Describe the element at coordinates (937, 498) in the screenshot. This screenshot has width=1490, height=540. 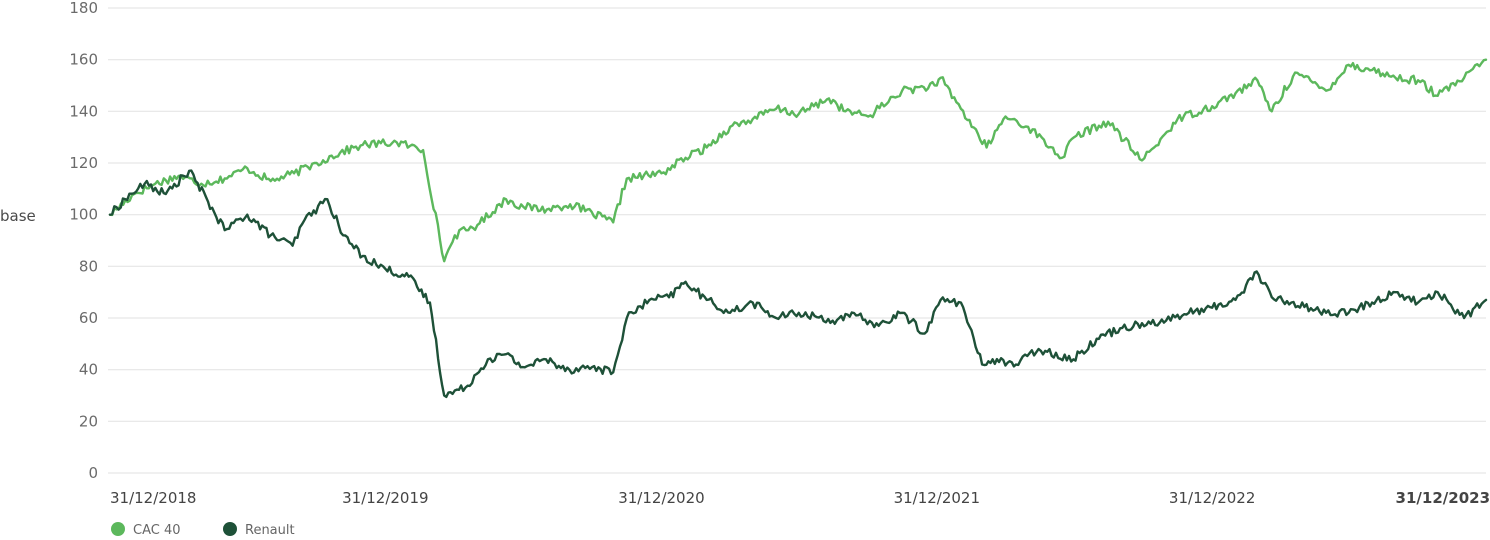
I see `x-tick-label: 31/12/2021` at that location.